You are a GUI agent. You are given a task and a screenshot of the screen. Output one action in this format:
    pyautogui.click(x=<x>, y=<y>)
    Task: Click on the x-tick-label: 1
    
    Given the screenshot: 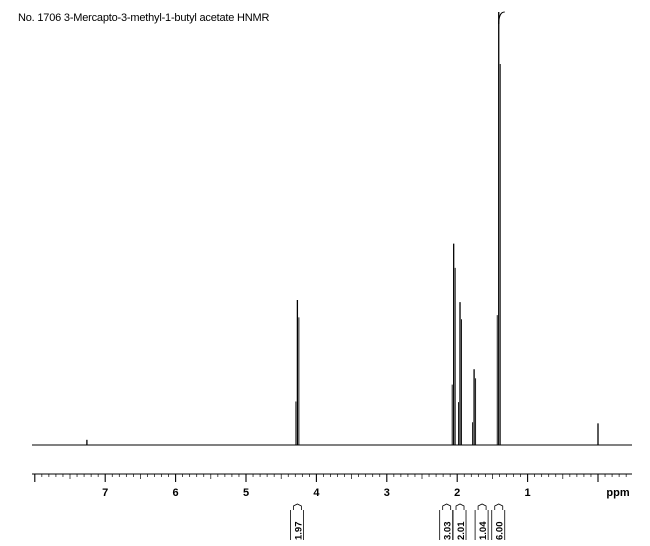 What is the action you would take?
    pyautogui.click(x=528, y=493)
    